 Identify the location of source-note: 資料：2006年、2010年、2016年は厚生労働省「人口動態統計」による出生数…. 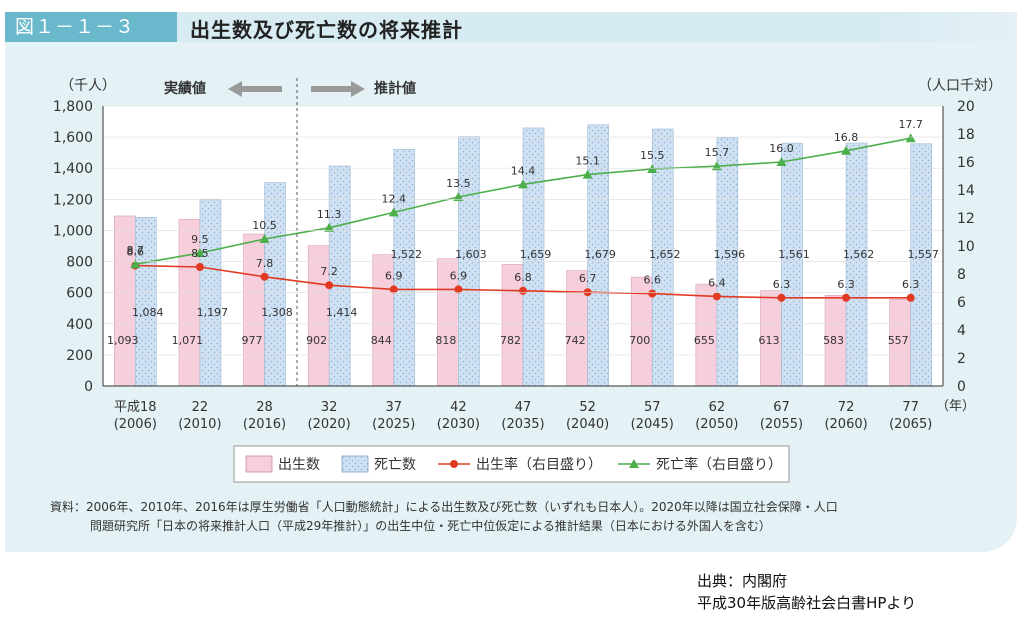
(525, 517).